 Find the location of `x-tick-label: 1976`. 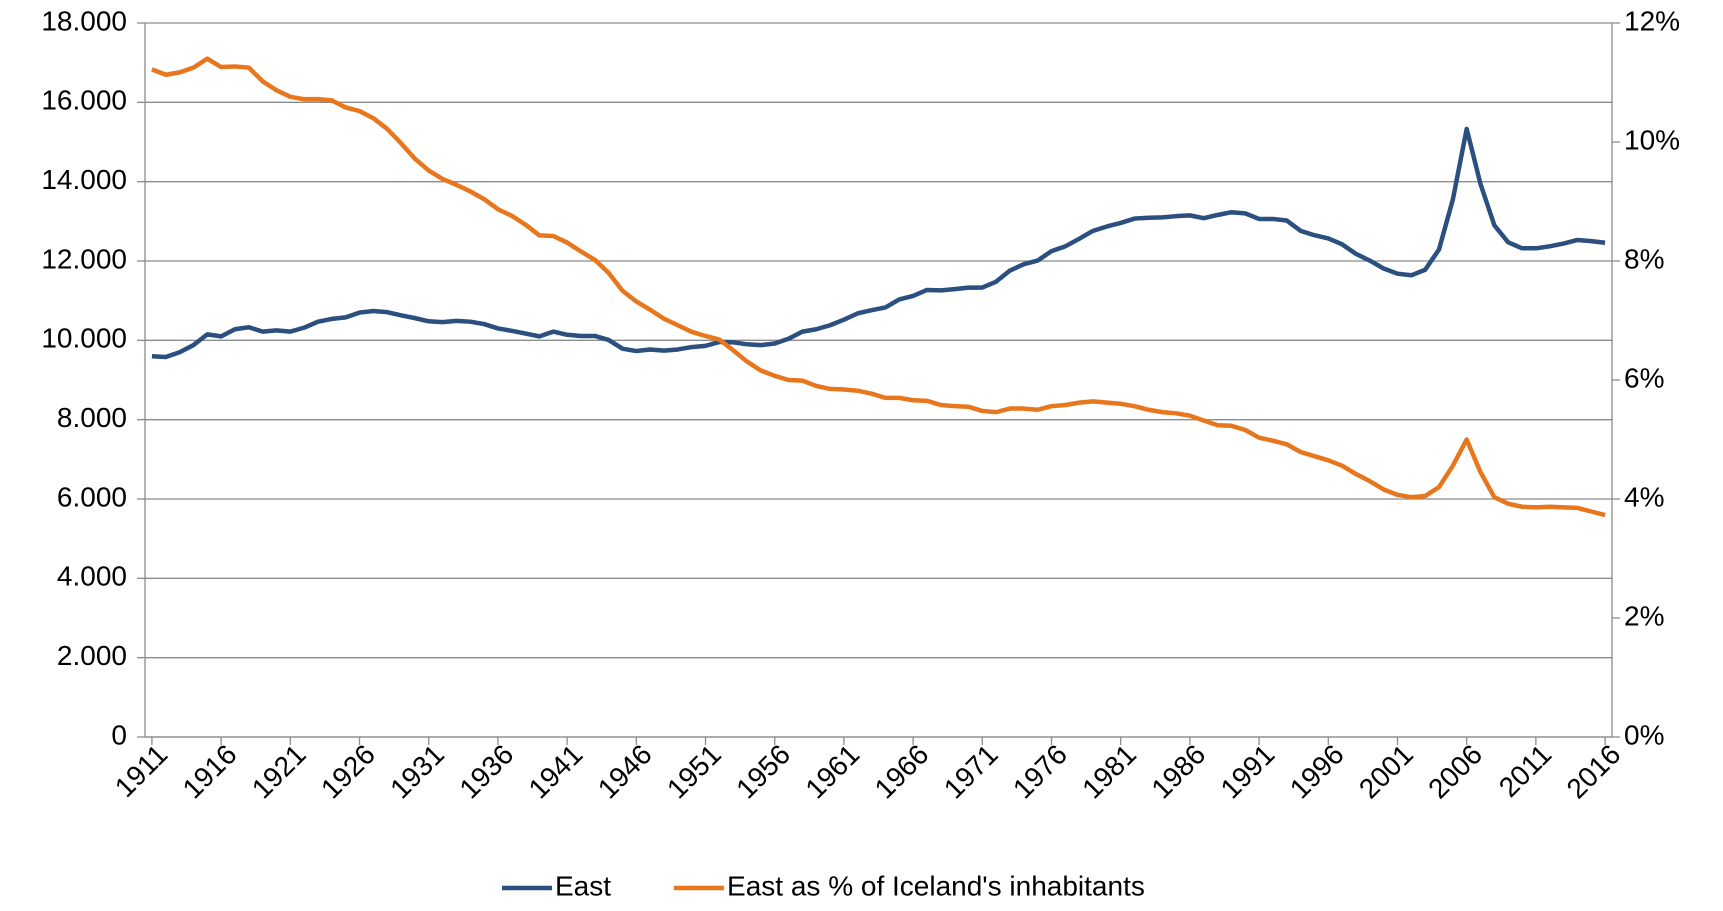

x-tick-label: 1976 is located at coordinates (1040, 772).